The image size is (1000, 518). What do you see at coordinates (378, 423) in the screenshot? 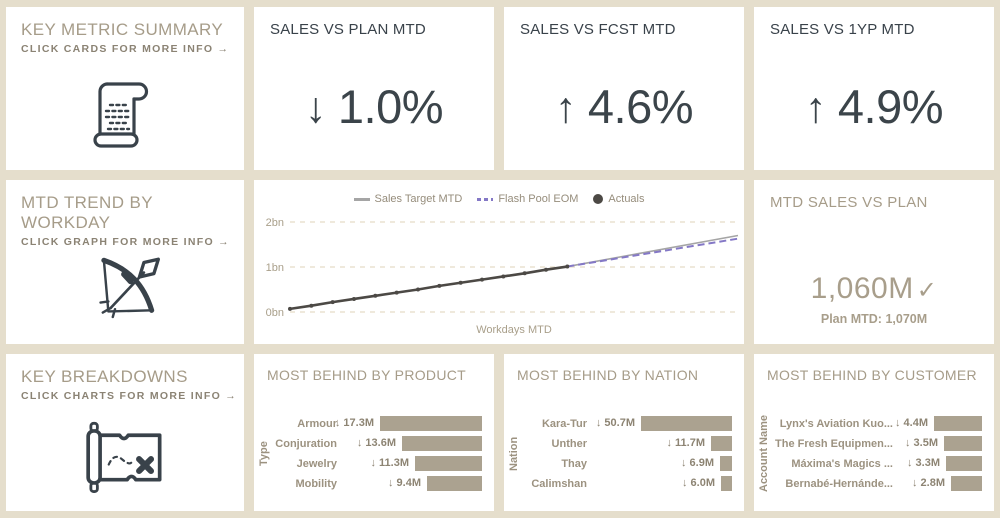
I see `bar-row: Armour ↓ 17.3M` at bounding box center [378, 423].